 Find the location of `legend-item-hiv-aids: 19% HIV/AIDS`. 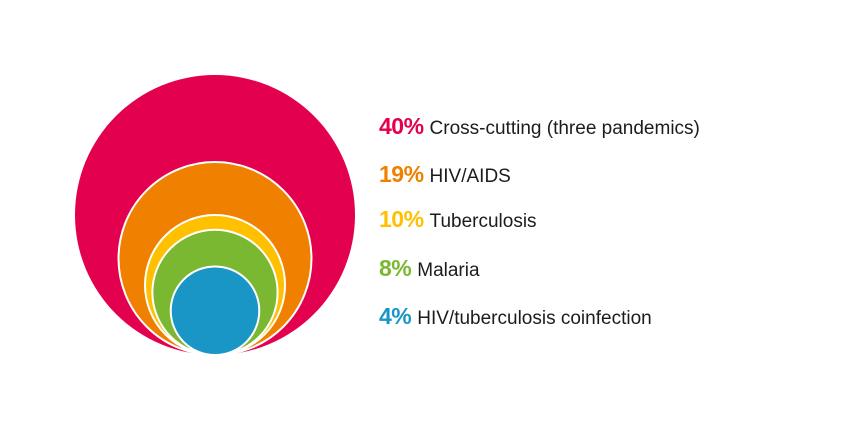

legend-item-hiv-aids: 19% HIV/AIDS is located at coordinates (445, 176).